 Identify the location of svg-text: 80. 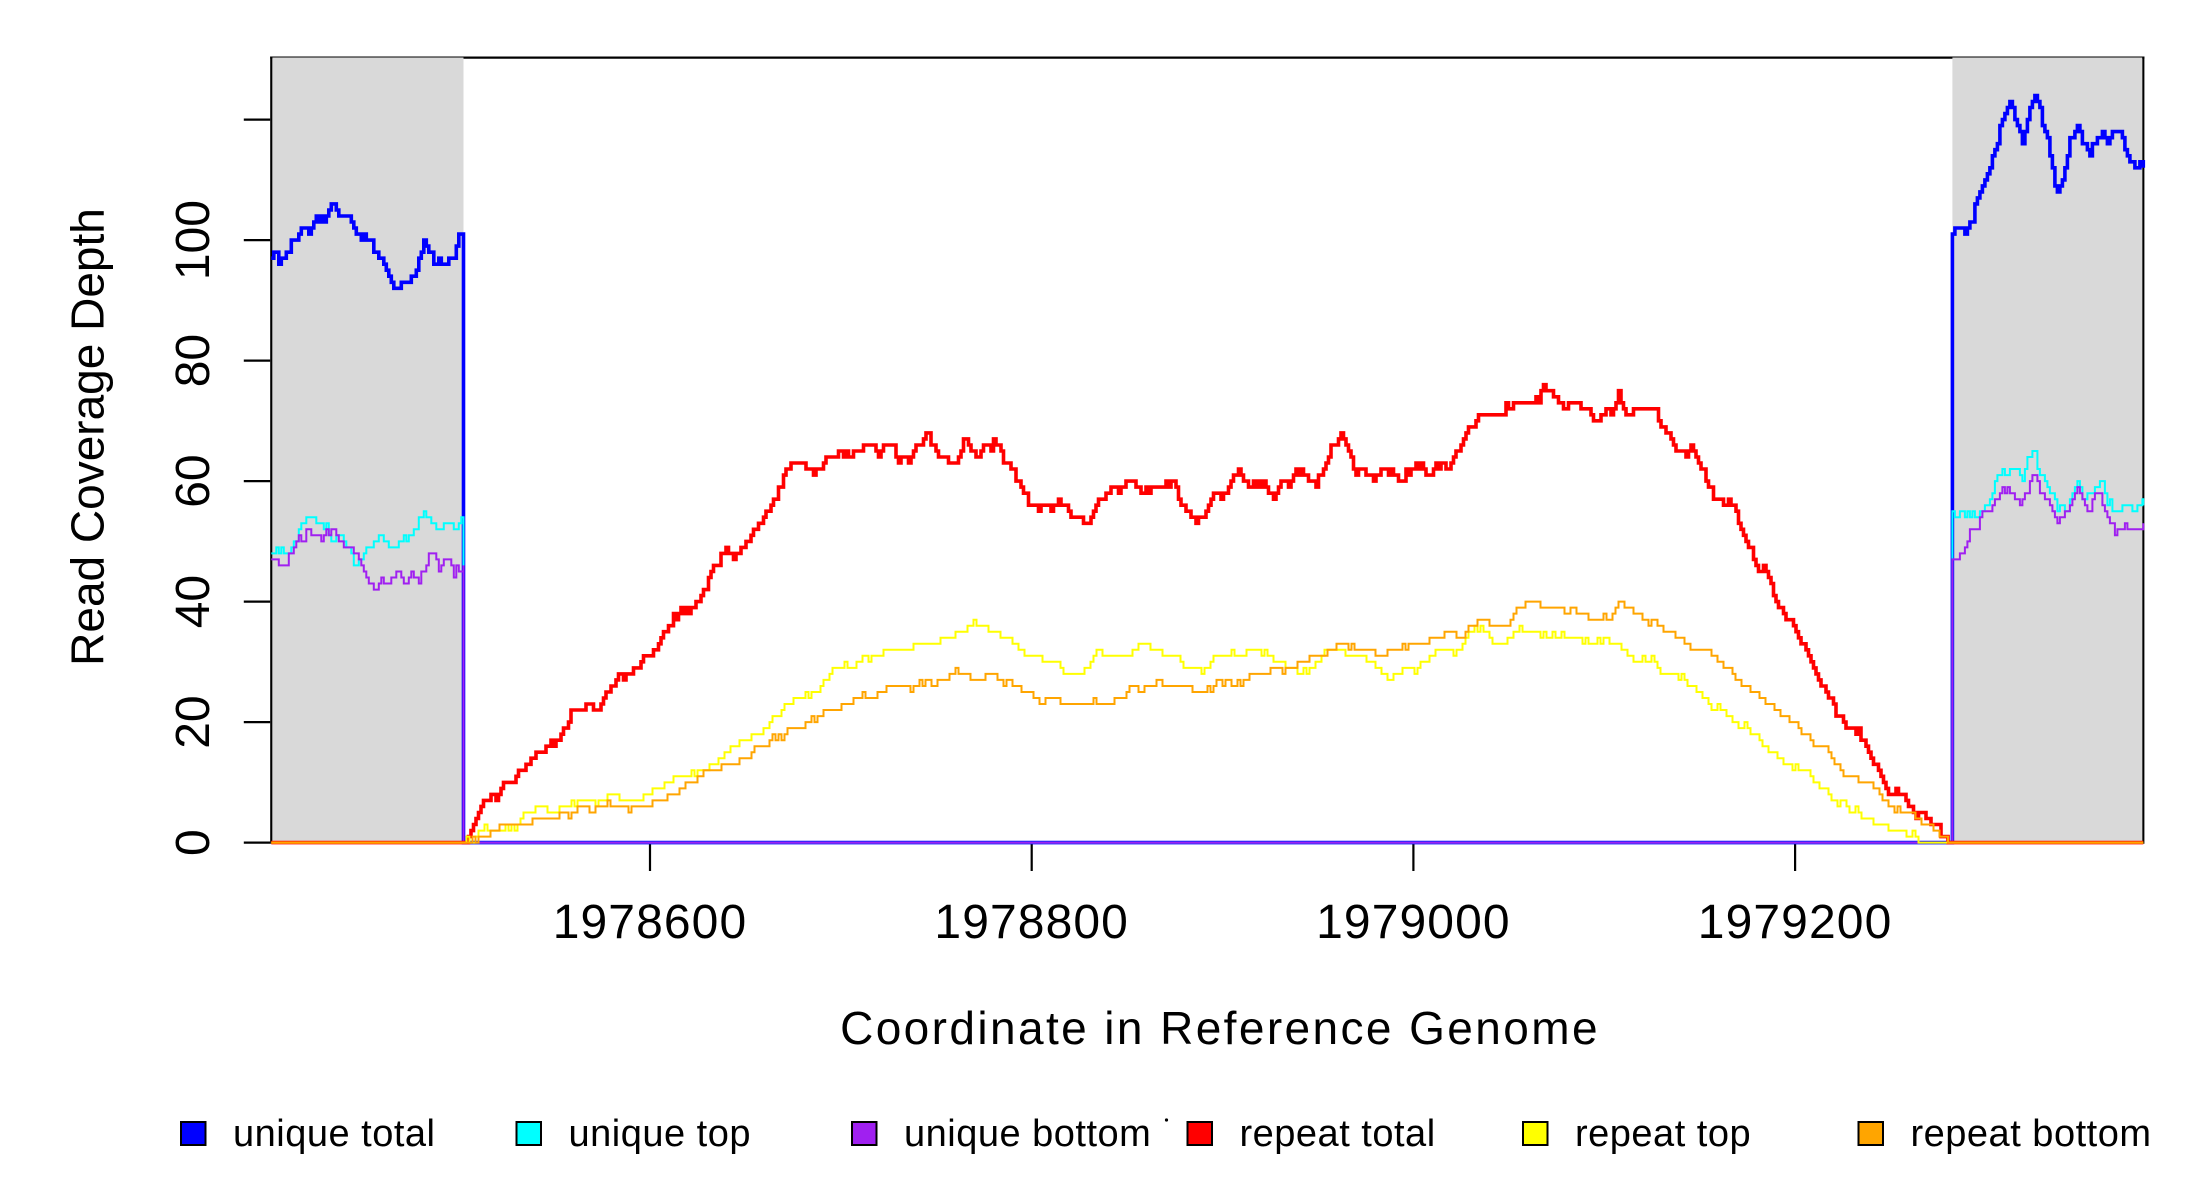
(193, 360).